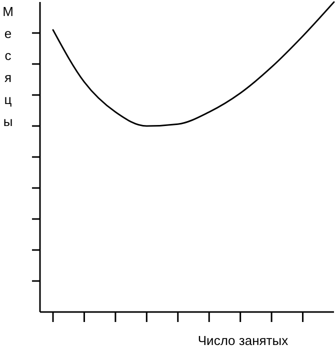 The image size is (336, 351). What do you see at coordinates (8, 66) in the screenshot?
I see `y-axis-title: Месяцы` at bounding box center [8, 66].